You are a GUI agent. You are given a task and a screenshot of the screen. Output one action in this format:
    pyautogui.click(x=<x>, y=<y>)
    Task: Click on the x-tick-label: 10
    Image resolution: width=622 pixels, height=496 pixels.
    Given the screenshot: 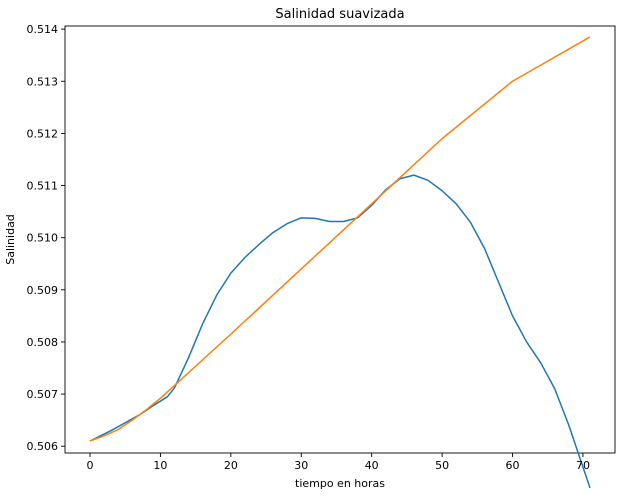 What is the action you would take?
    pyautogui.click(x=160, y=465)
    